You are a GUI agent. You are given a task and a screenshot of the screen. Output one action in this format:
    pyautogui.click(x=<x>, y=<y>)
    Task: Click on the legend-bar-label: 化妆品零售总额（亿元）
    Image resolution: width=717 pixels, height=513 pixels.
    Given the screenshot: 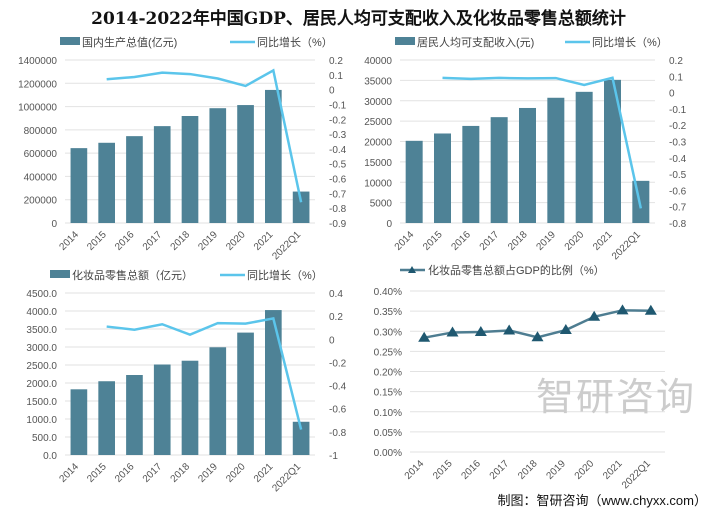 What is the action you would take?
    pyautogui.click(x=132, y=275)
    